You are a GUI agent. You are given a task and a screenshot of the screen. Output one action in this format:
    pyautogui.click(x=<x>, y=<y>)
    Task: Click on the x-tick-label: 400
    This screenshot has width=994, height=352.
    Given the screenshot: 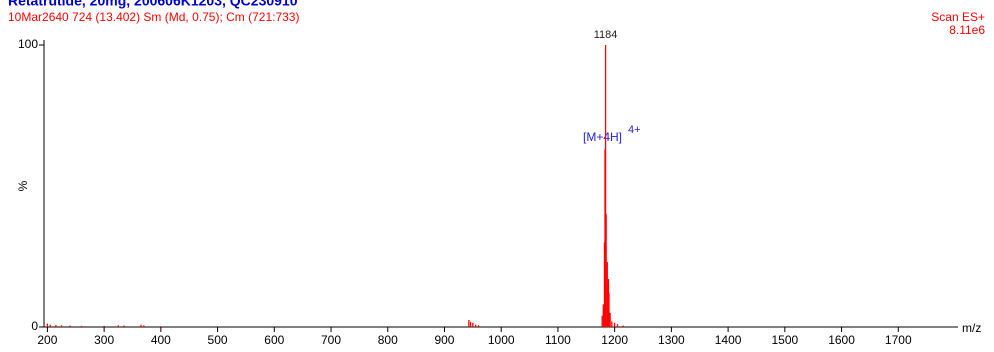 What is the action you would take?
    pyautogui.click(x=161, y=340)
    